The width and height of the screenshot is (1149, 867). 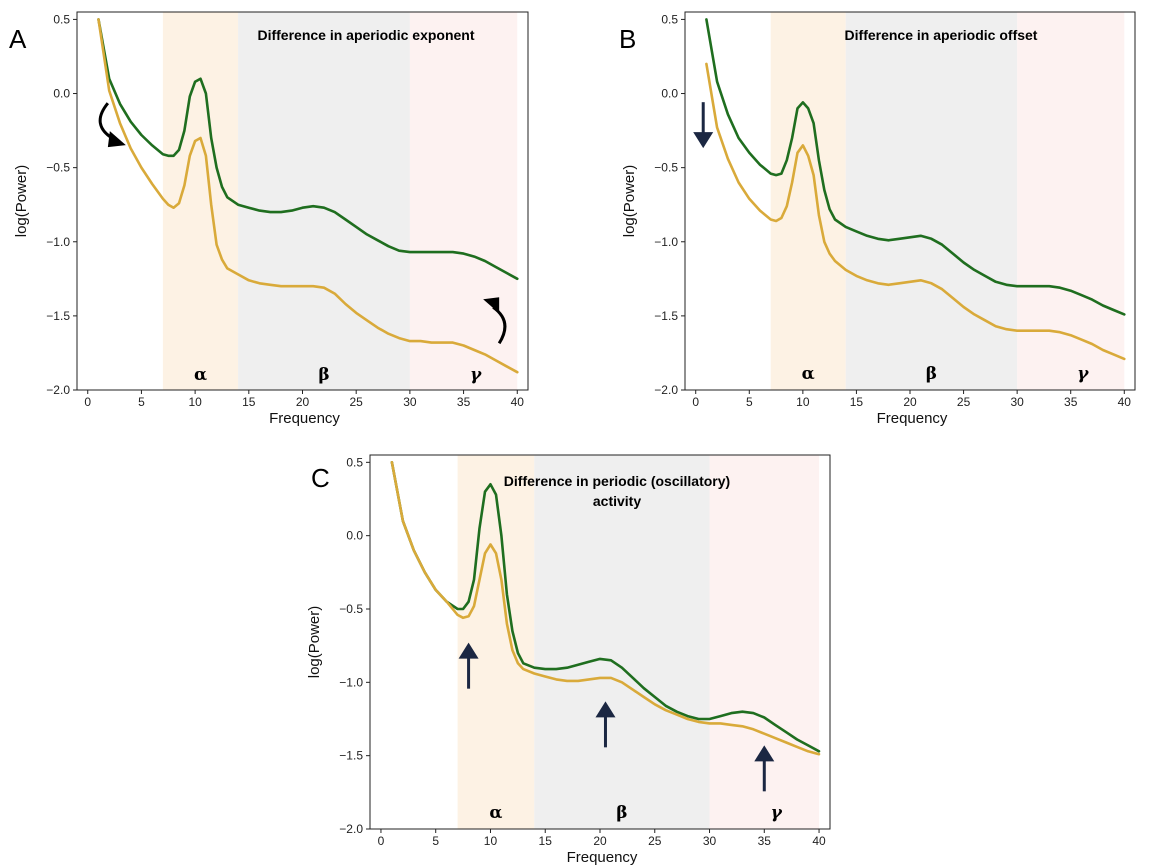 What do you see at coordinates (695, 402) in the screenshot?
I see `x-tick-label: 0` at bounding box center [695, 402].